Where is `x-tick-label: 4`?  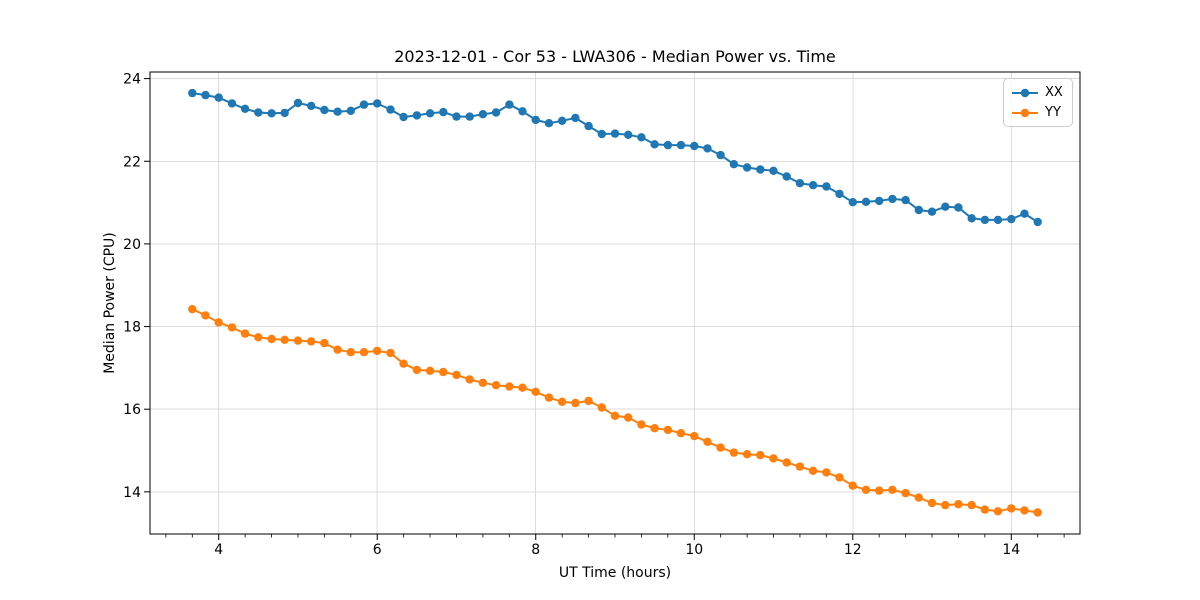
x-tick-label: 4 is located at coordinates (218, 550).